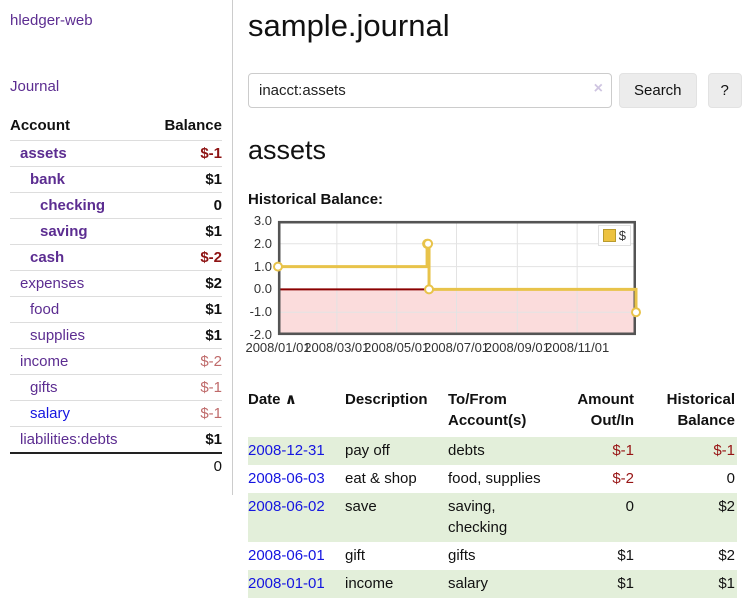 The width and height of the screenshot is (742, 598). Describe the element at coordinates (286, 555) in the screenshot. I see `transaction-date-link: 2008-06-01` at that location.